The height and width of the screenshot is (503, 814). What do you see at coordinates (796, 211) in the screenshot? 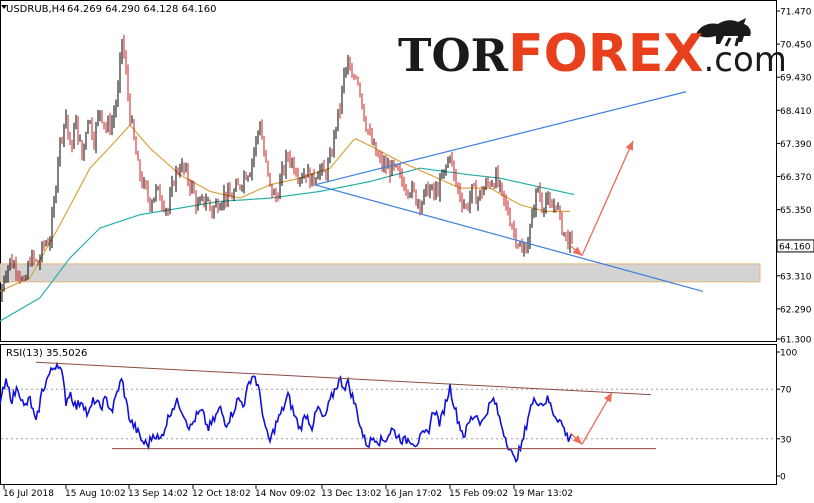
I see `price-tick-label: 65.350` at bounding box center [796, 211].